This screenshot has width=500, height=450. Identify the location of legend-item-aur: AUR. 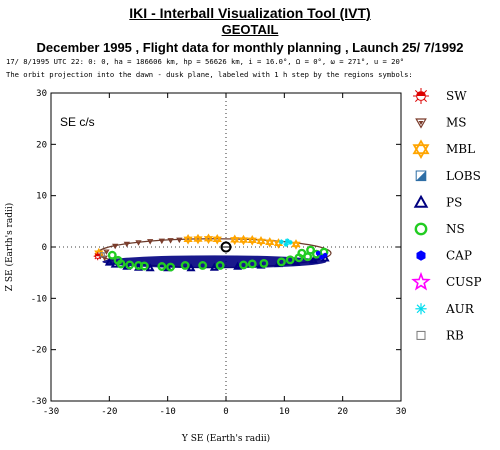
(445, 309).